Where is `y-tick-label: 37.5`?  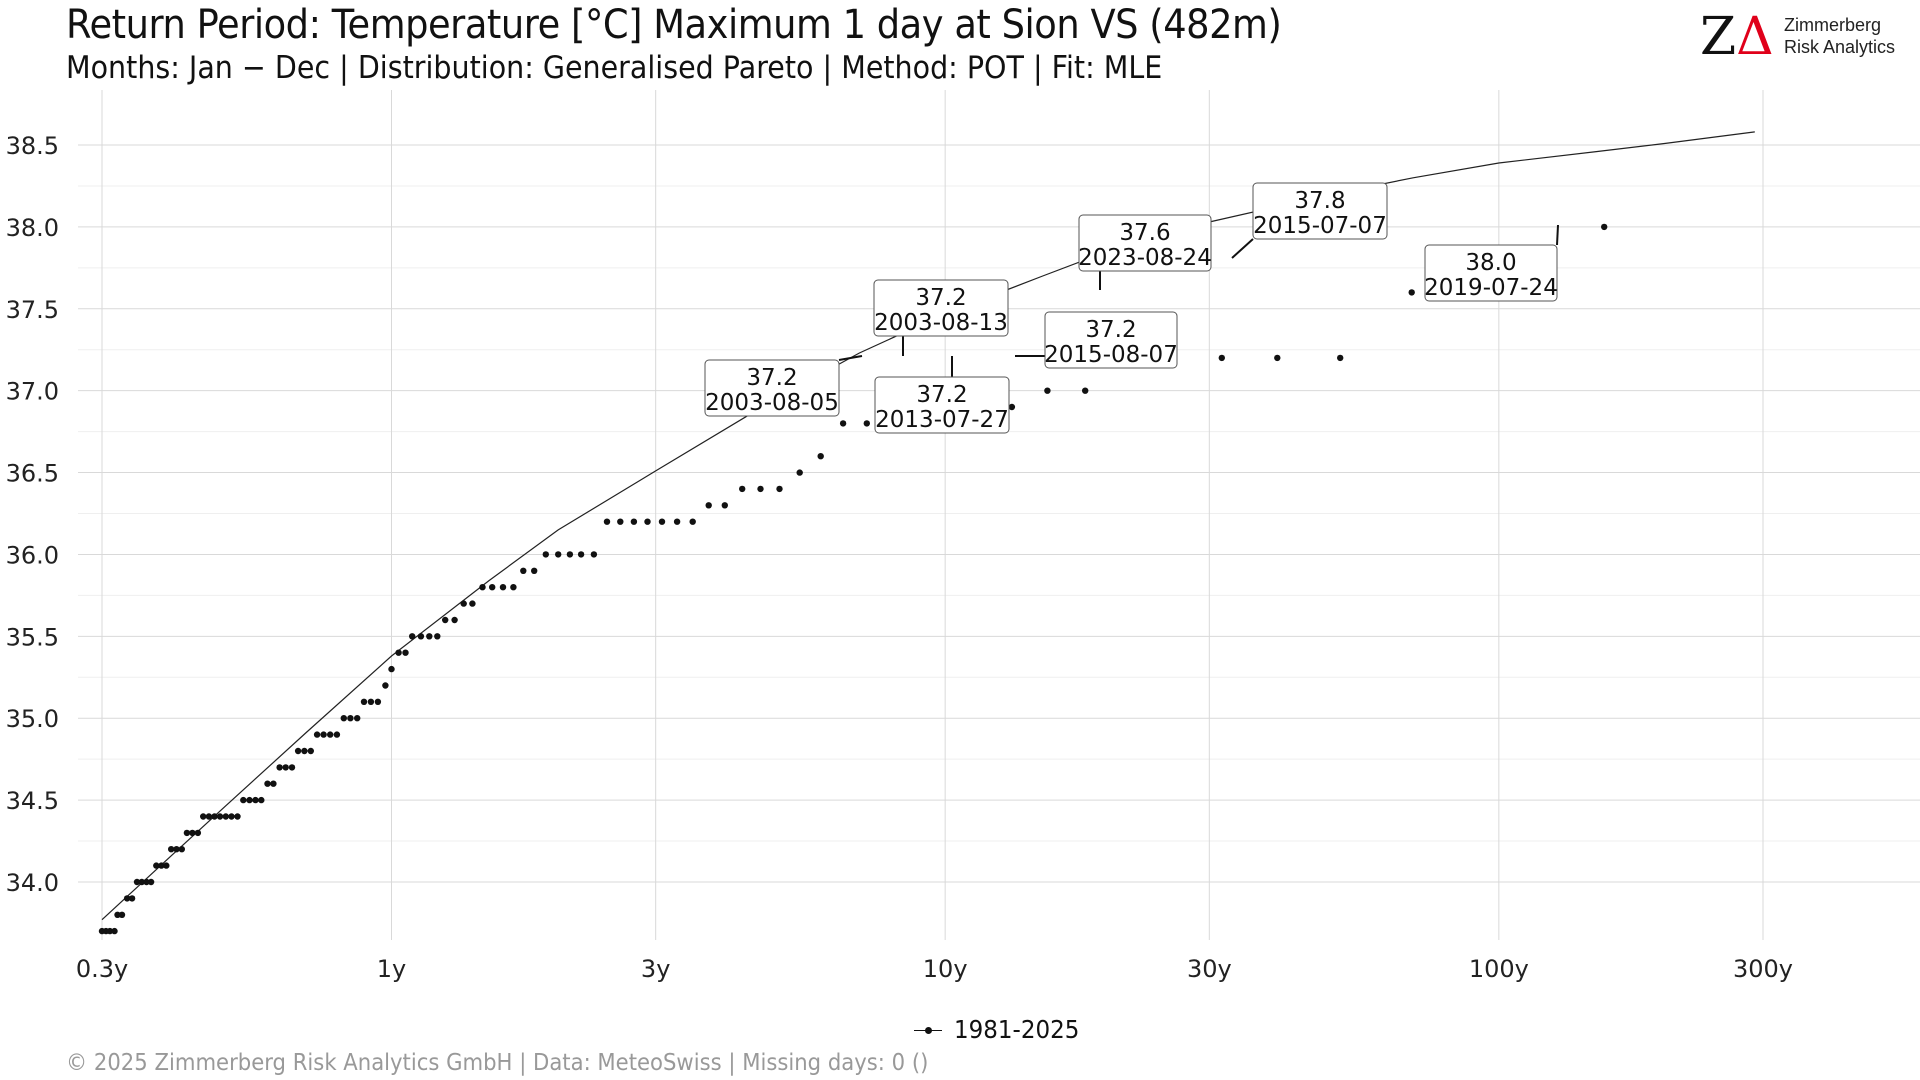 y-tick-label: 37.5 is located at coordinates (32, 310).